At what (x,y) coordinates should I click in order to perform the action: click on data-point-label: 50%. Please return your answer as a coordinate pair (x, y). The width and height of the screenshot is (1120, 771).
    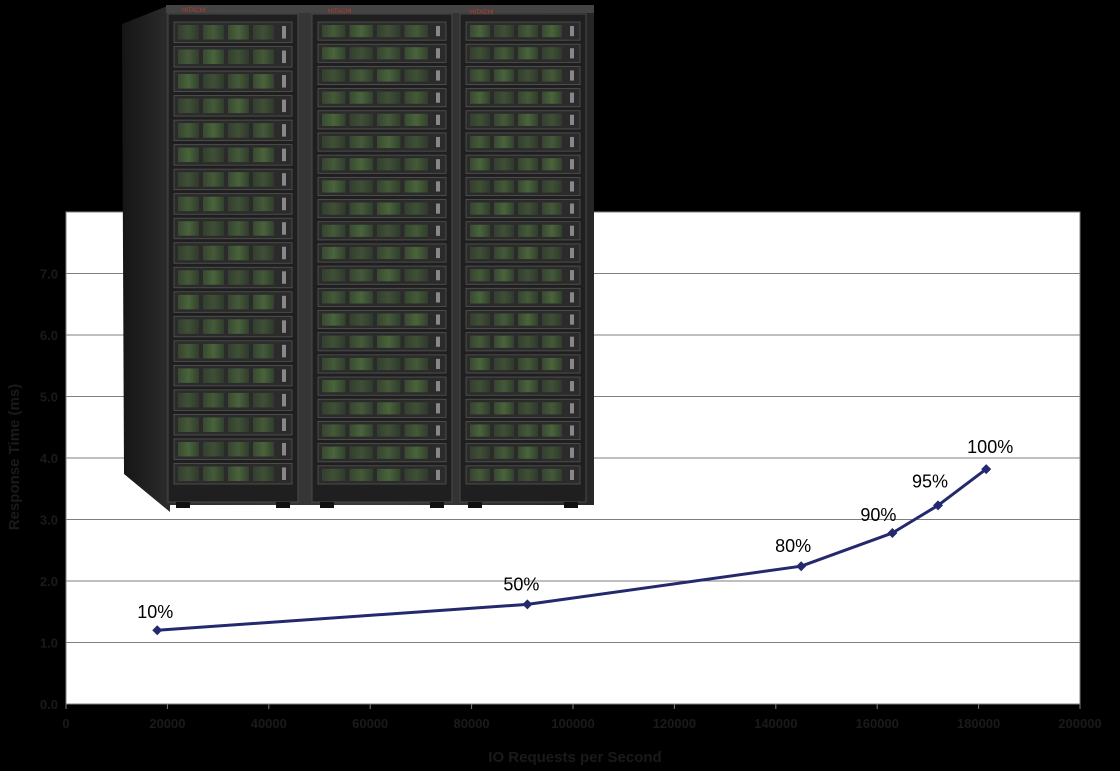
    Looking at the image, I should click on (521, 584).